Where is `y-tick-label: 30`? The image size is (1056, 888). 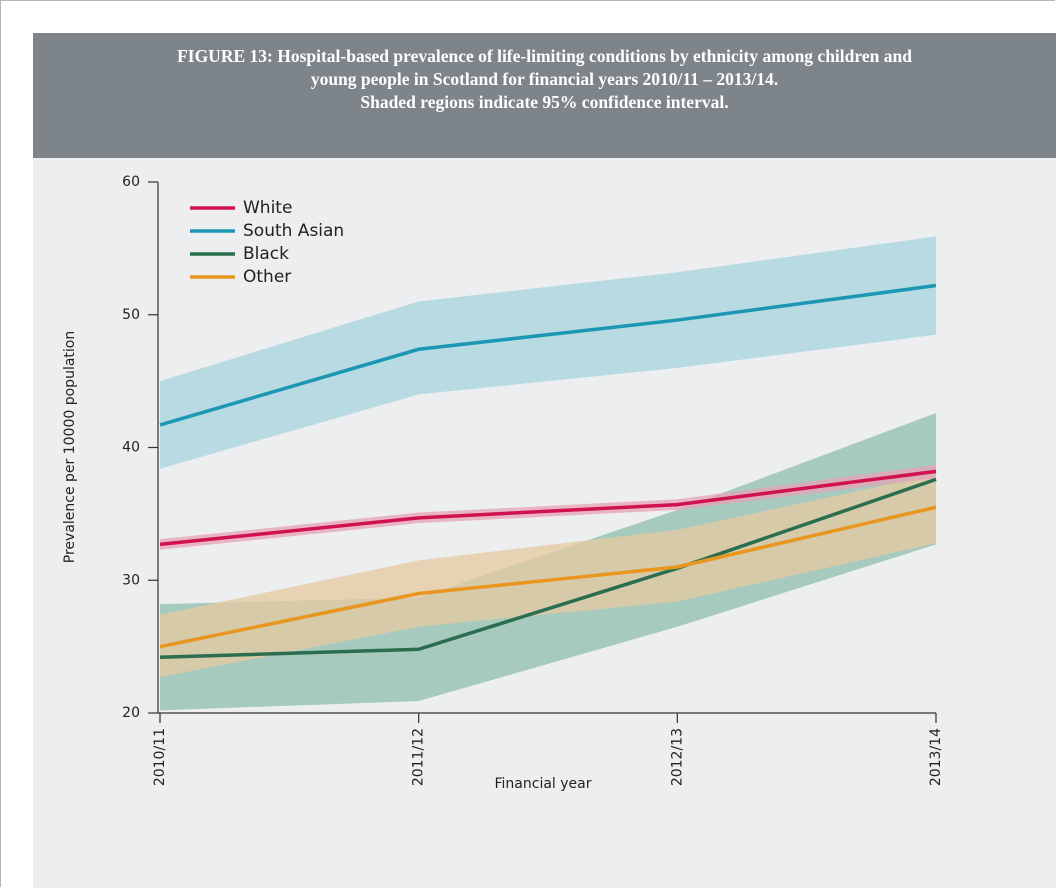
y-tick-label: 30 is located at coordinates (131, 580).